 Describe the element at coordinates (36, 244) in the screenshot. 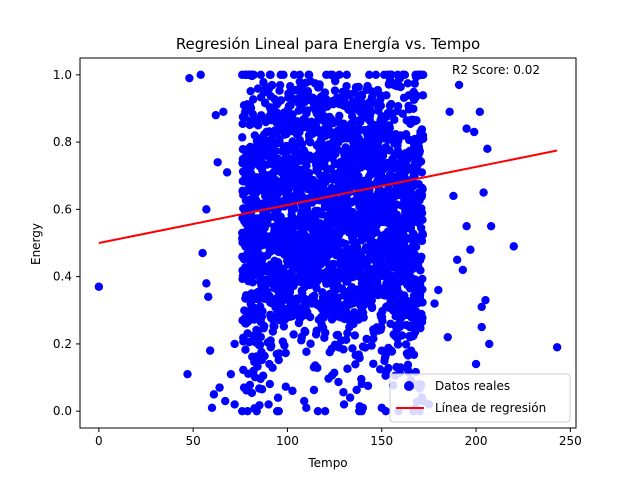

I see `y-axis-label: Energy` at that location.